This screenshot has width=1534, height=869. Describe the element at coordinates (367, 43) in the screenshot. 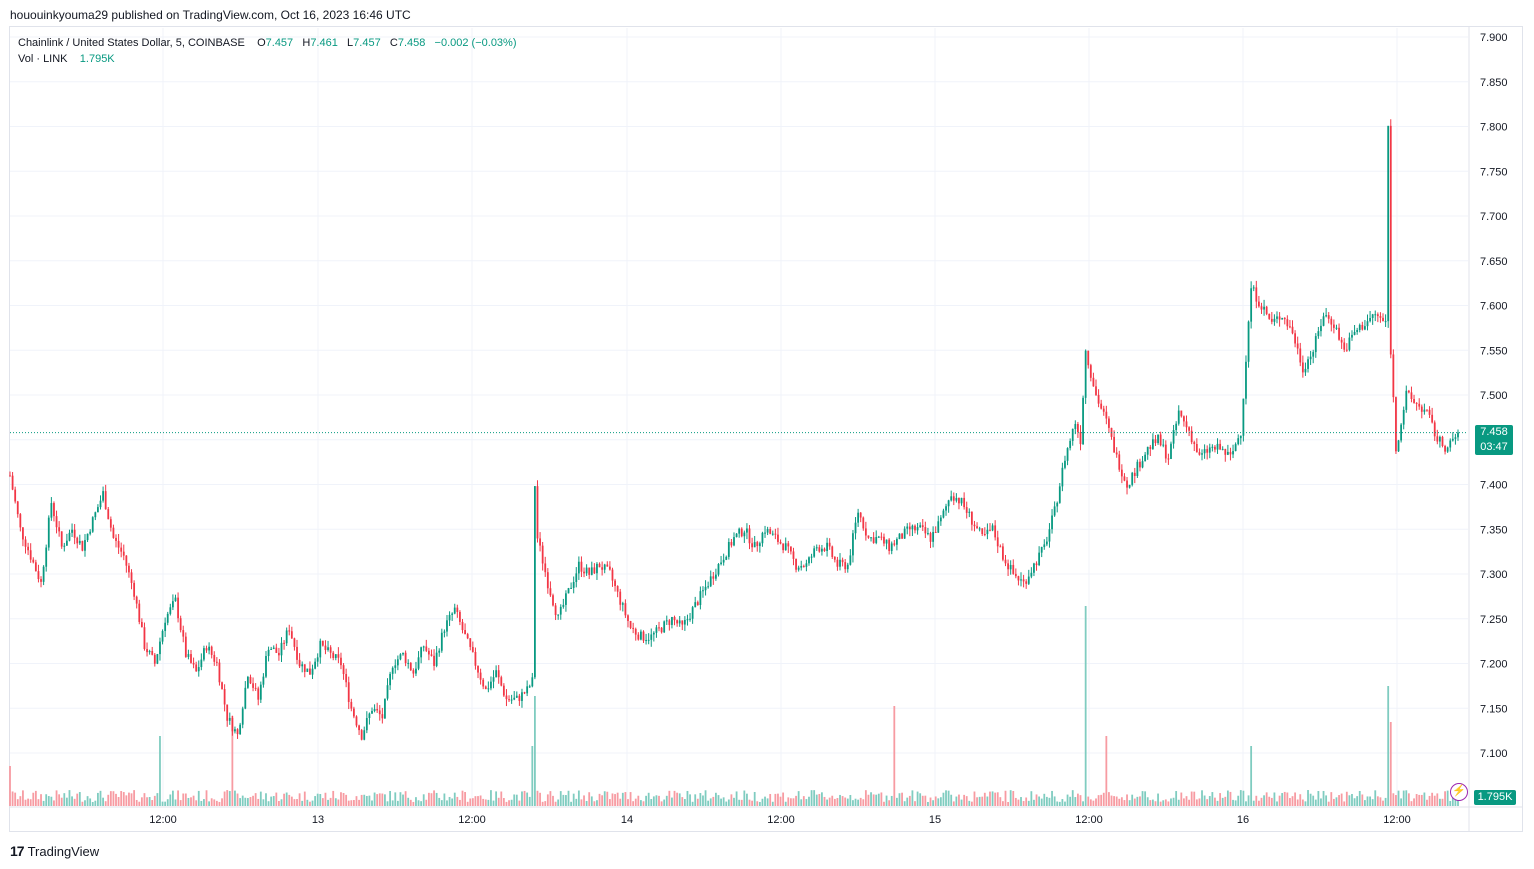

I see `legend-low: 7.457` at that location.